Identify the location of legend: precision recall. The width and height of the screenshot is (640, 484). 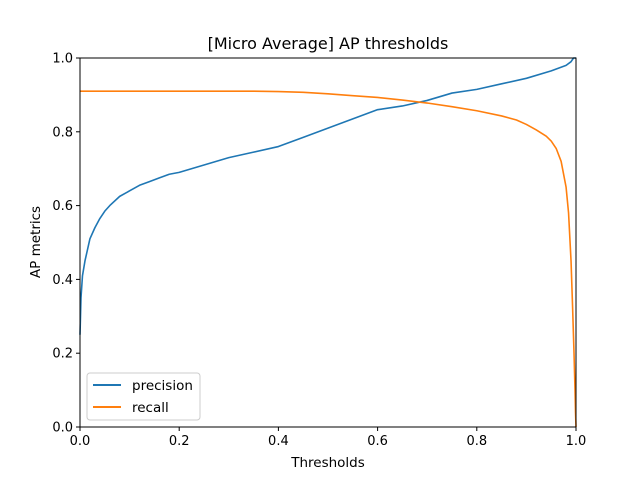
(143, 396).